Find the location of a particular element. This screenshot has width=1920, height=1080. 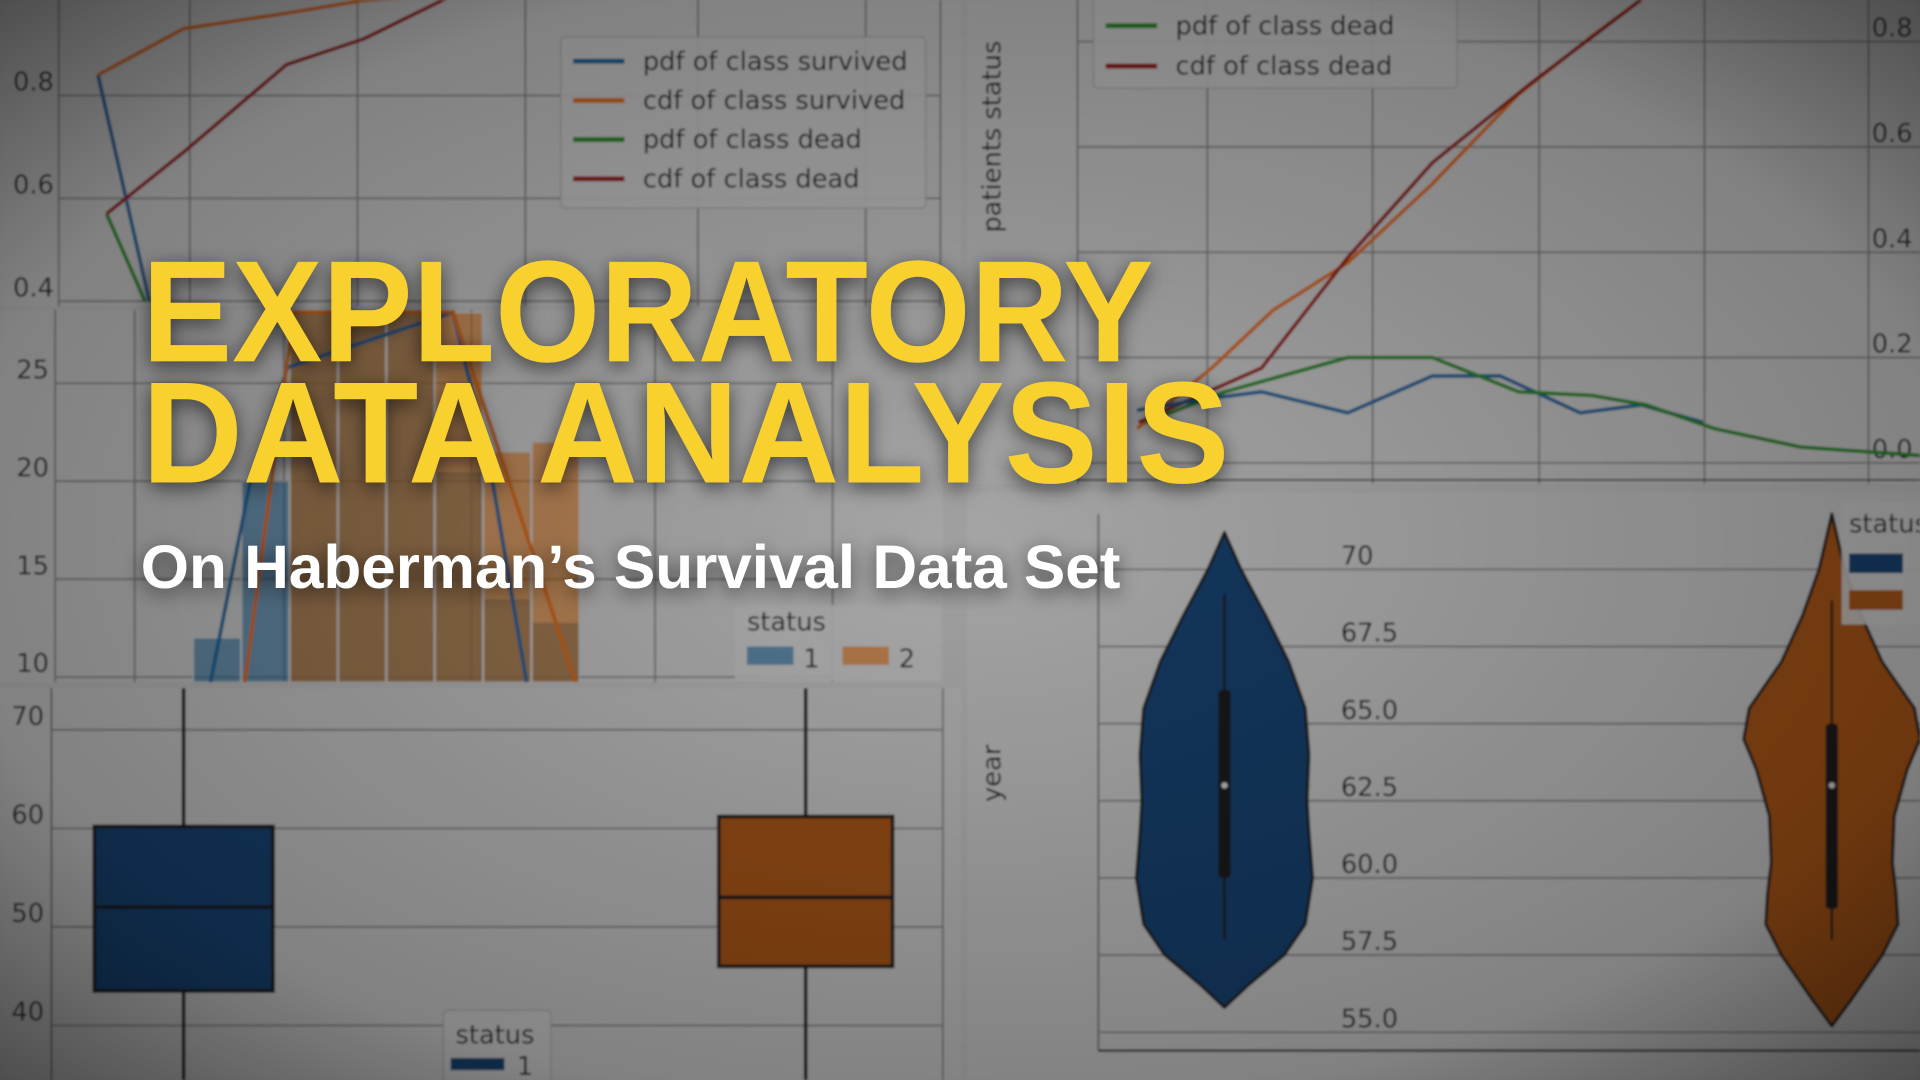

title-line-1: EXPLORATORY is located at coordinates (647, 311).